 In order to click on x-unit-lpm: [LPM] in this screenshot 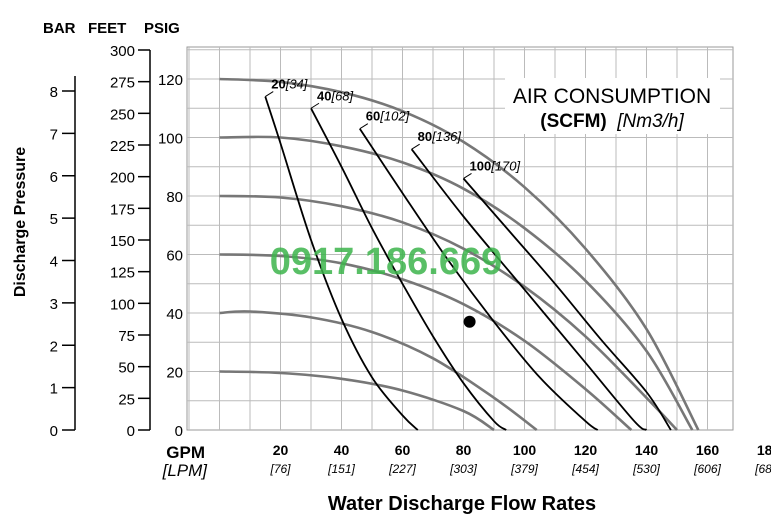, I will do `click(185, 470)`.